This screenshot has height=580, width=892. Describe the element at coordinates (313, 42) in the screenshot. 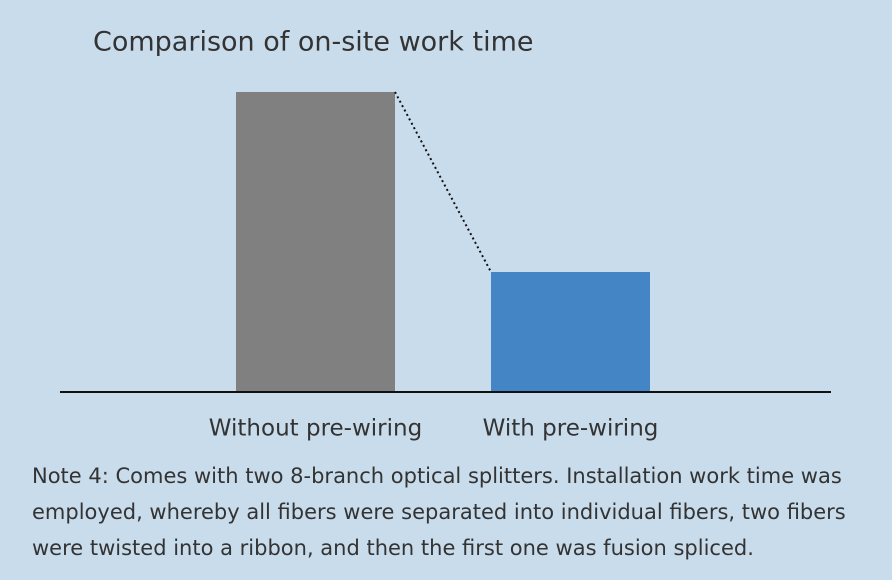

I see `chart-title: Comparison of on-site work time` at that location.